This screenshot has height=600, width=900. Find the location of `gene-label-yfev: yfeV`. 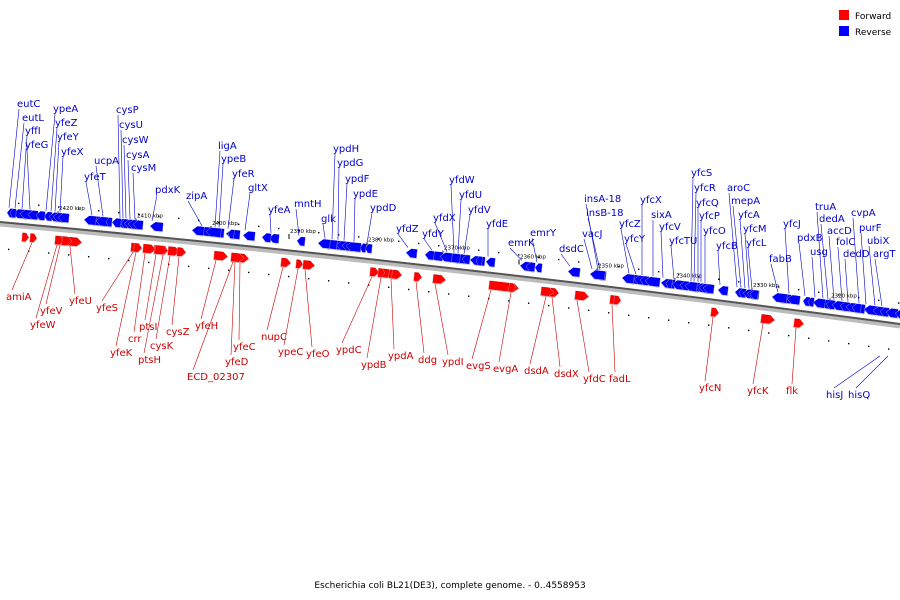

gene-label-yfev: yfeV is located at coordinates (51, 311).